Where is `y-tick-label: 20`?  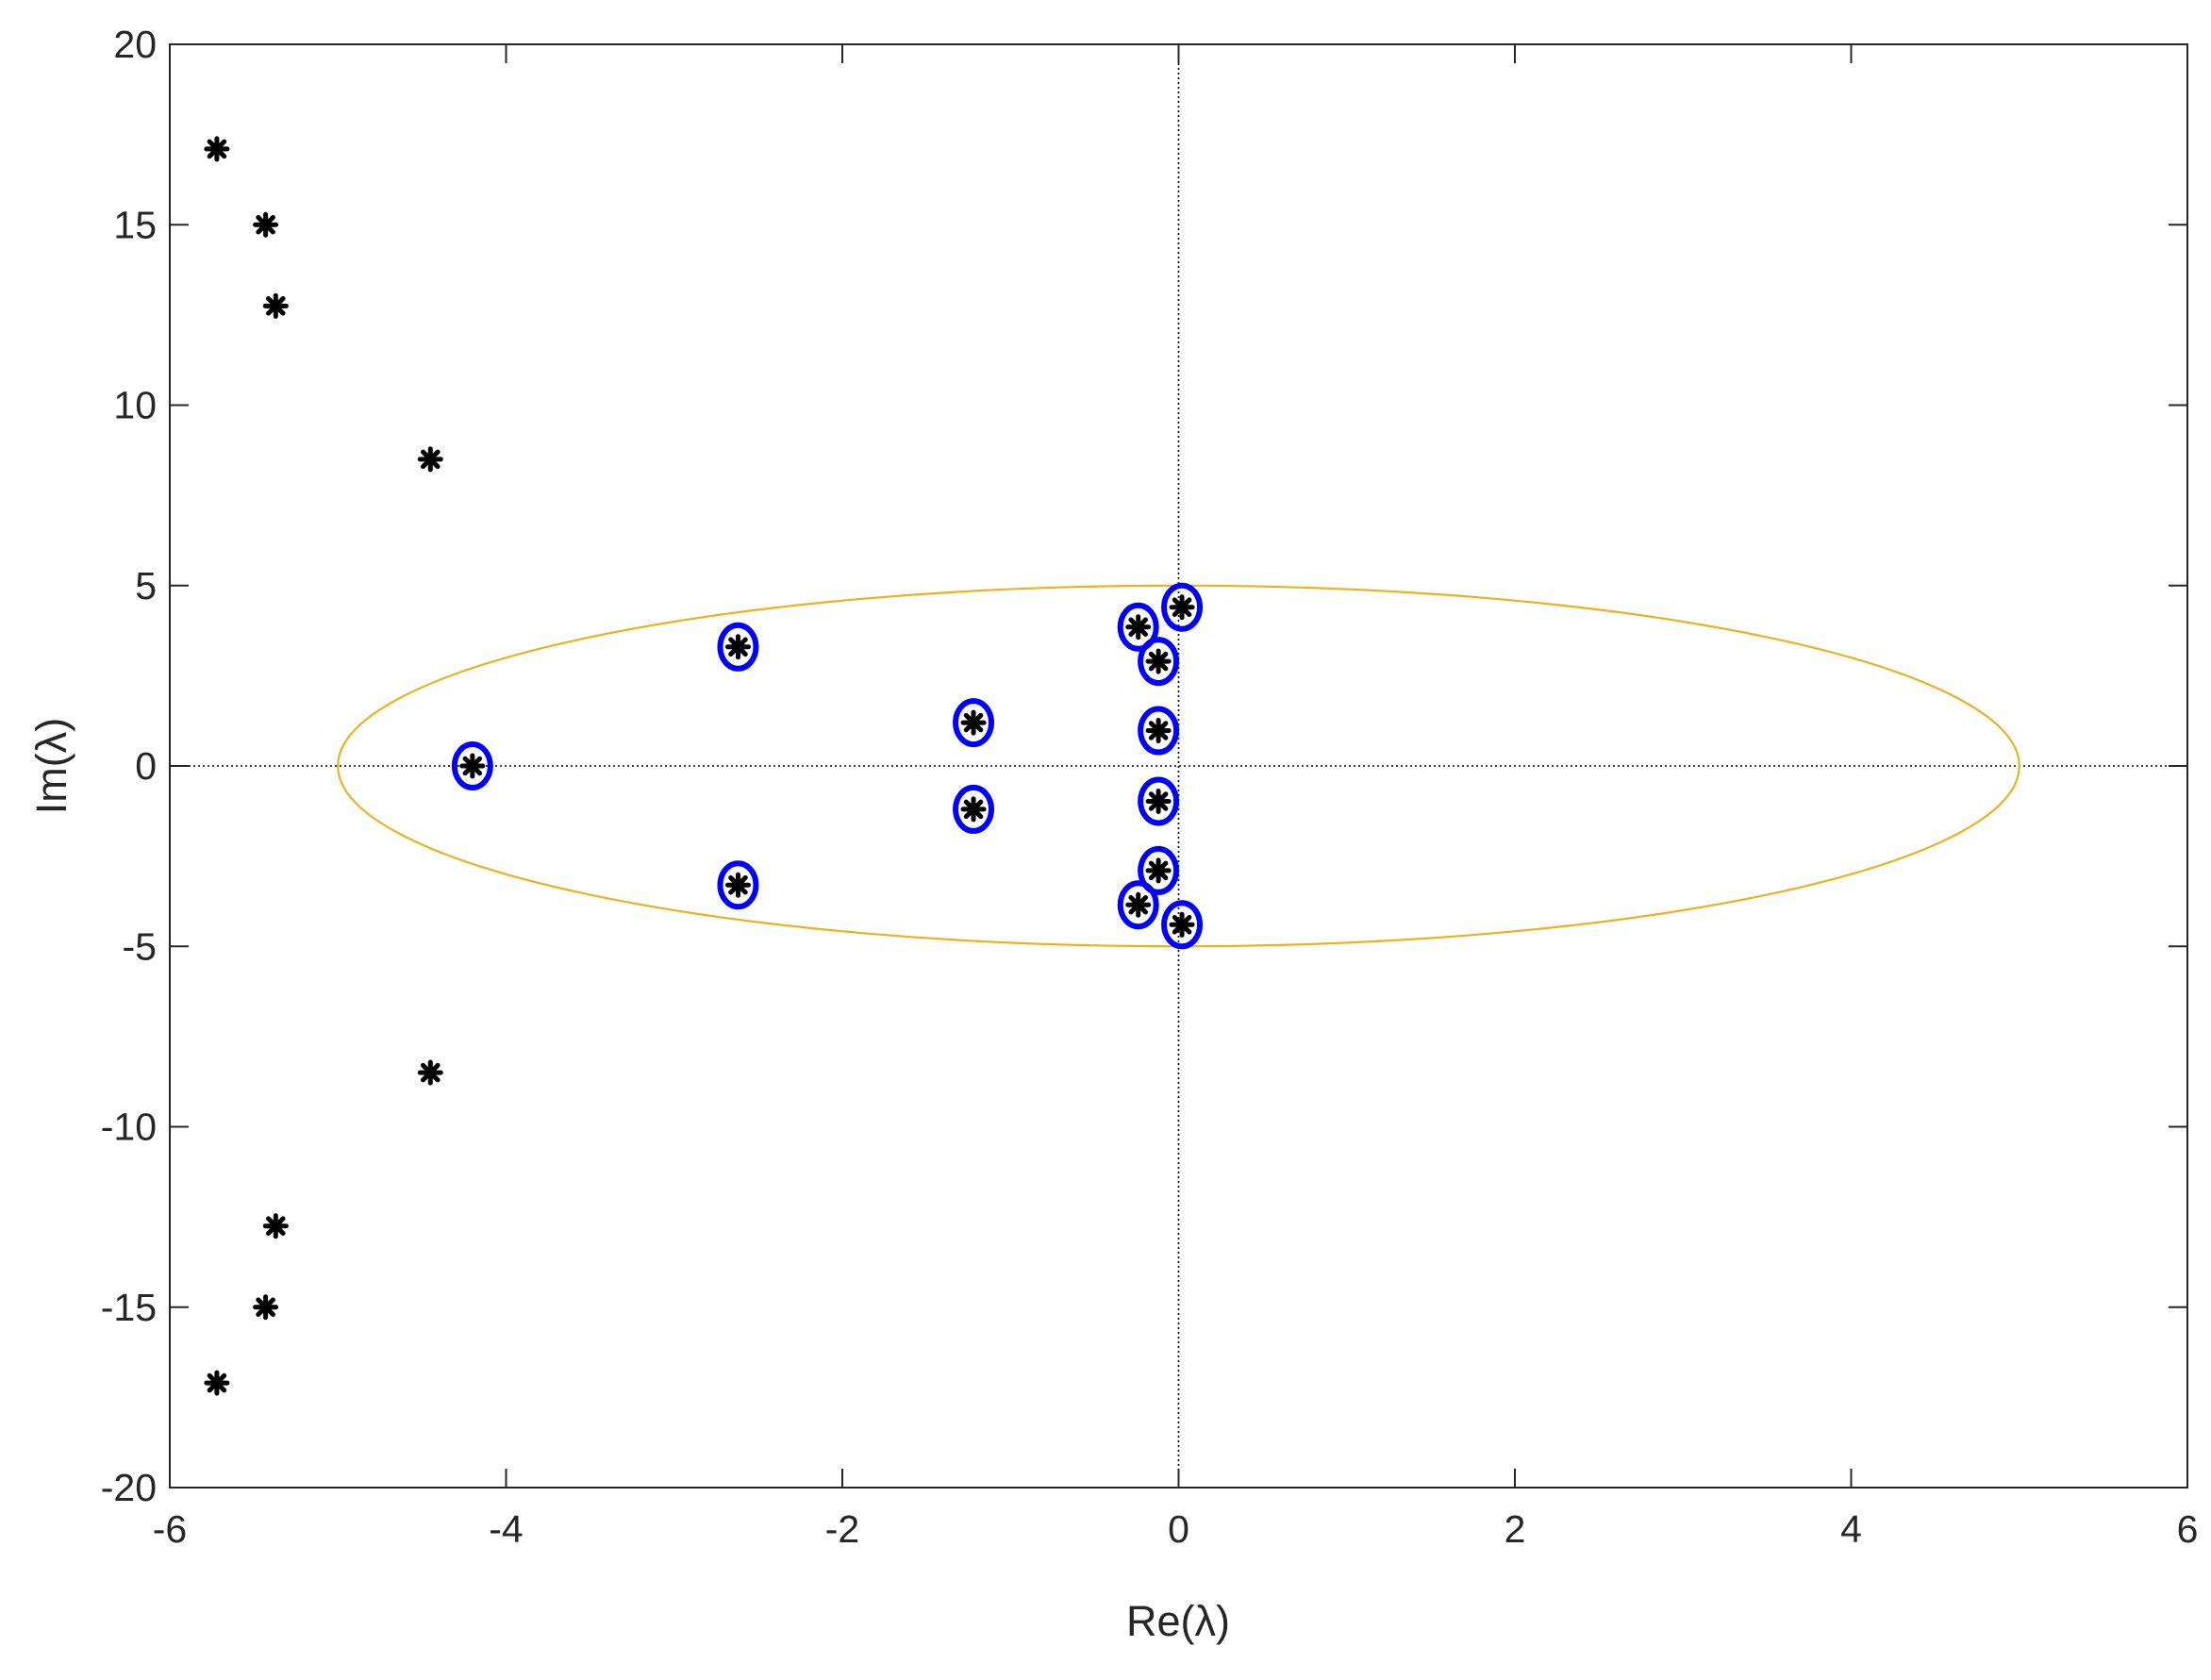
y-tick-label: 20 is located at coordinates (135, 44).